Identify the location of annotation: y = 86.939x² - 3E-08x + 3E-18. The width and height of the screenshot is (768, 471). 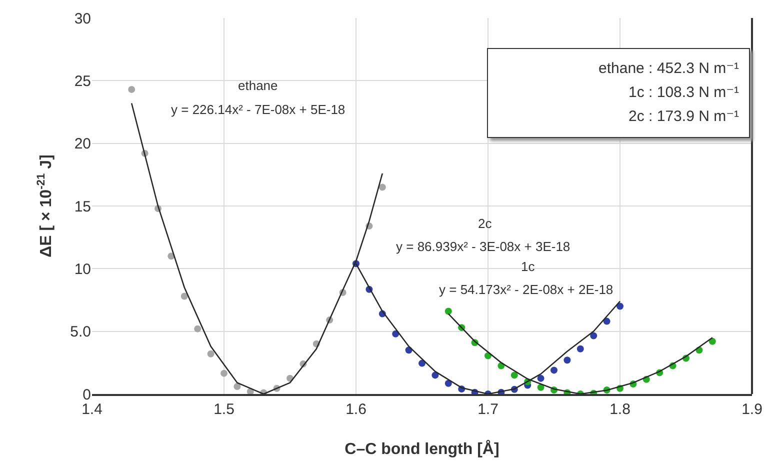
(483, 246).